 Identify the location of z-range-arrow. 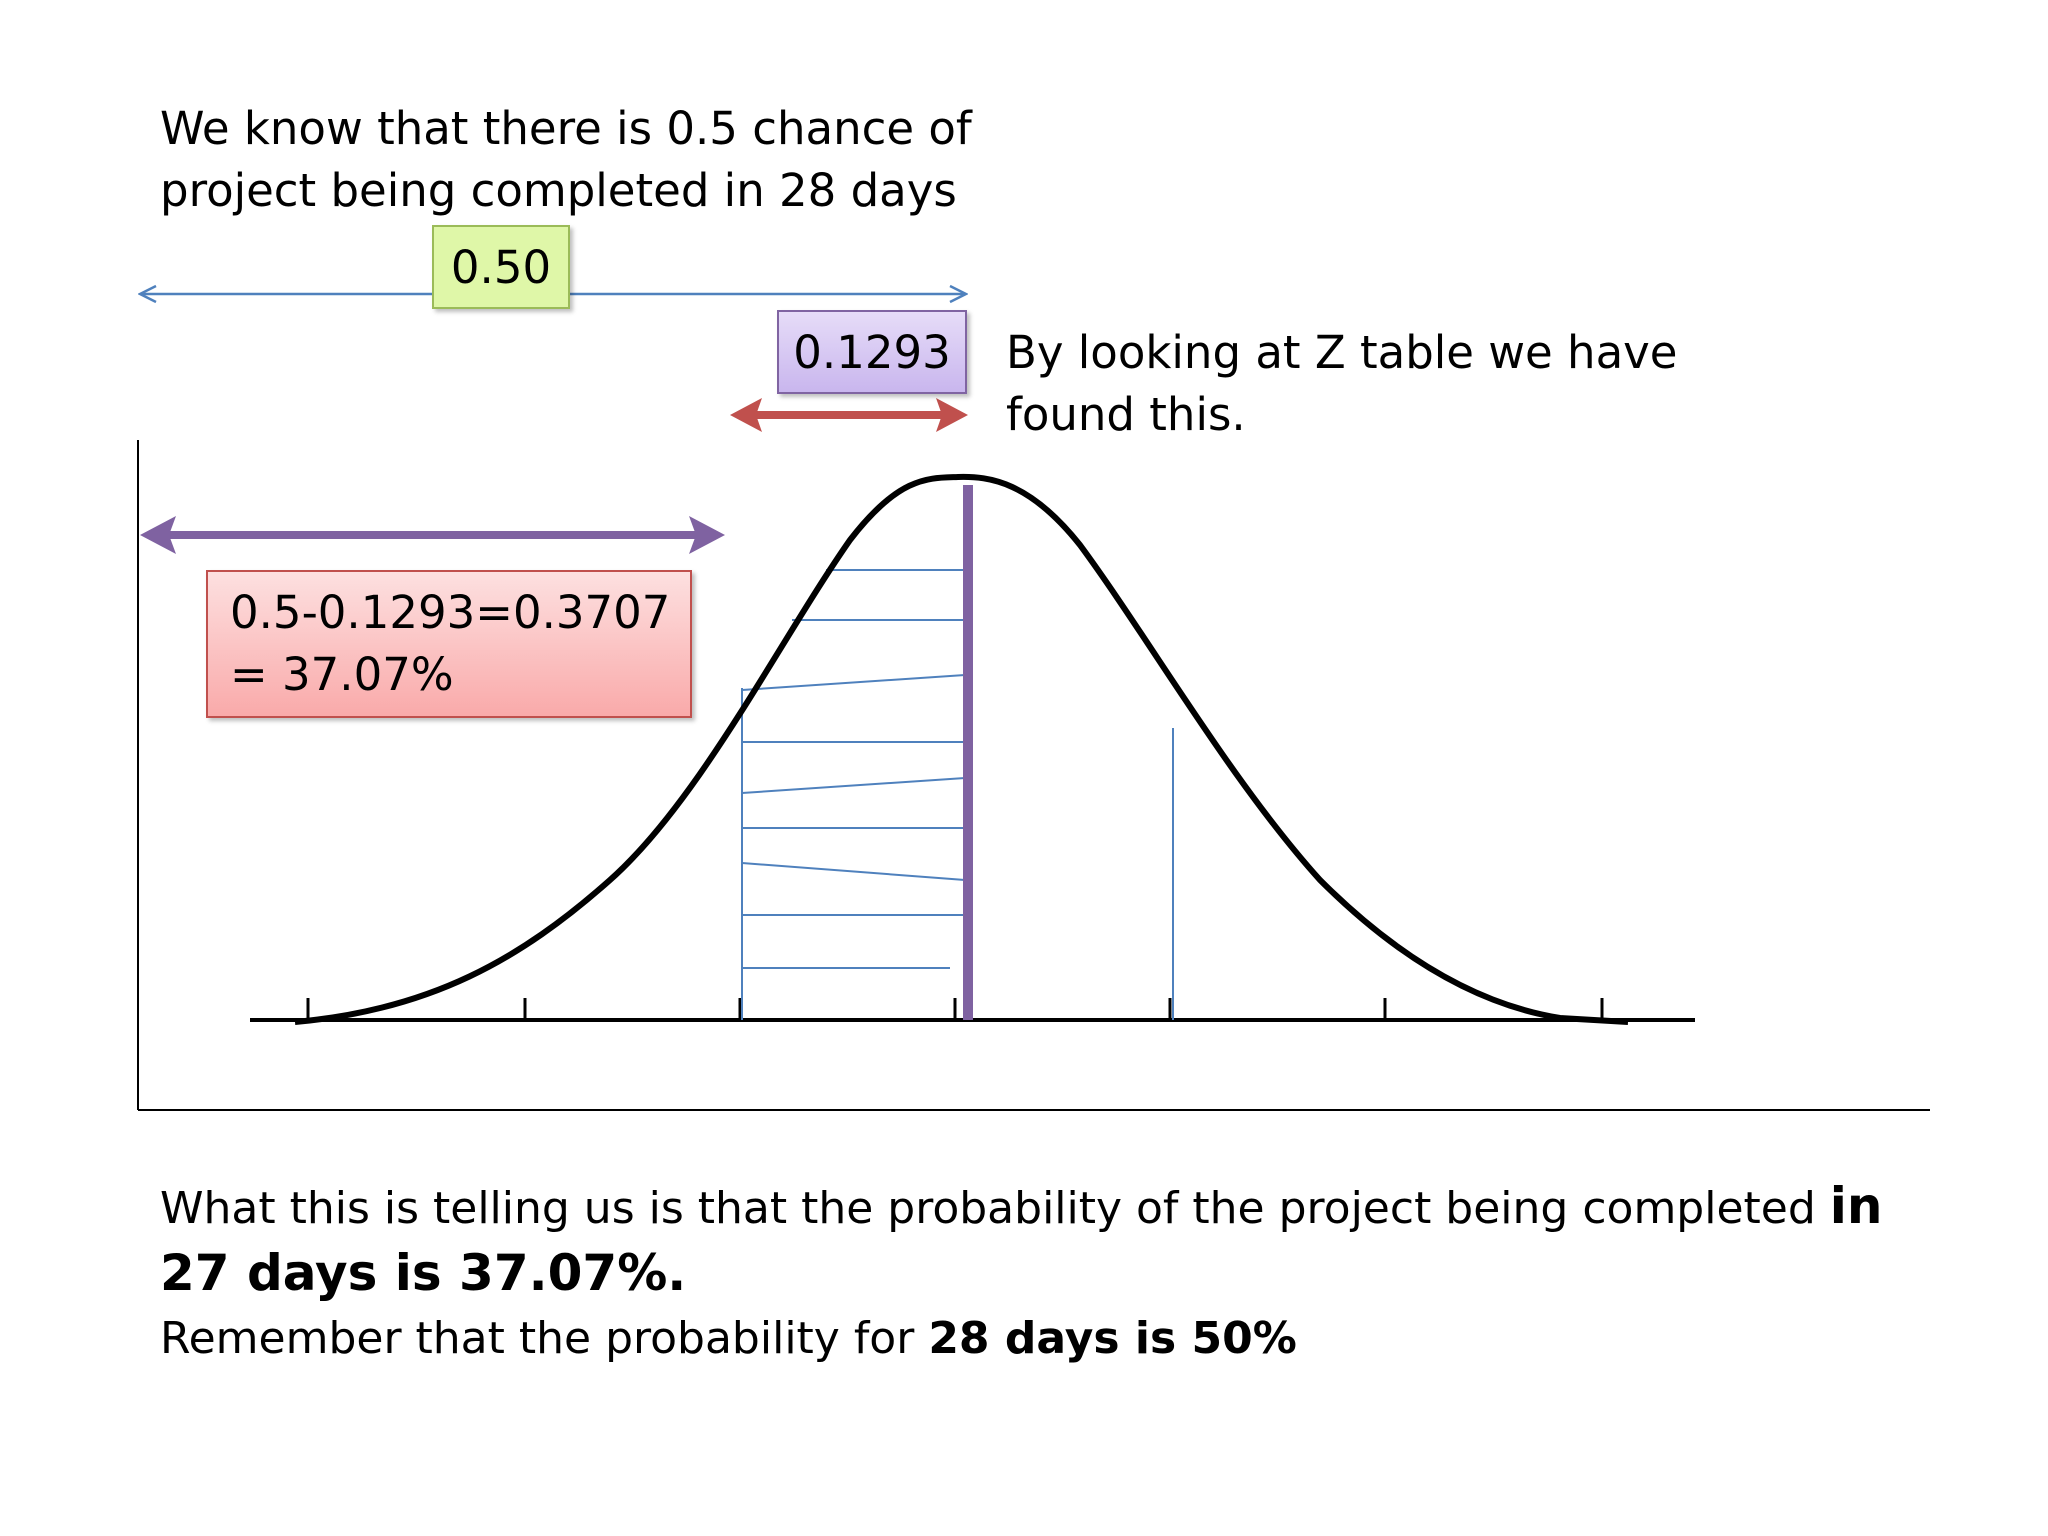
(849, 415).